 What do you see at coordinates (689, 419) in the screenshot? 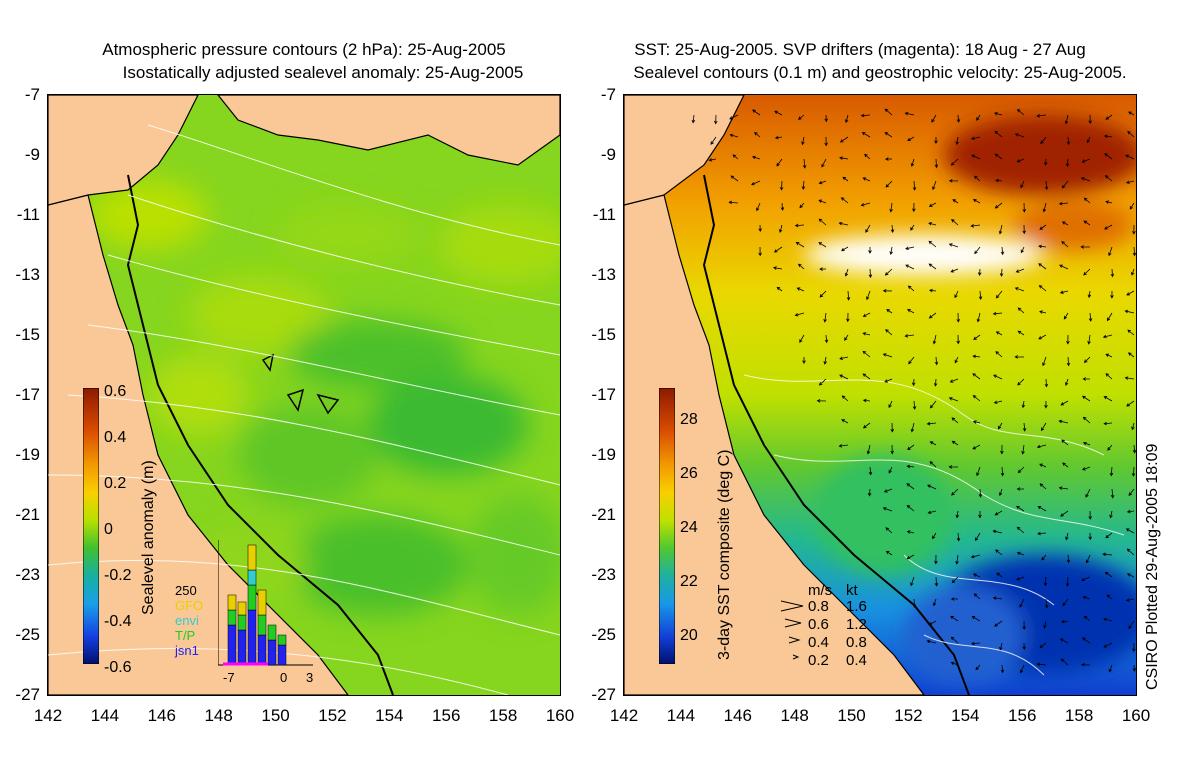
I see `right-cbar-tick-0: 28` at bounding box center [689, 419].